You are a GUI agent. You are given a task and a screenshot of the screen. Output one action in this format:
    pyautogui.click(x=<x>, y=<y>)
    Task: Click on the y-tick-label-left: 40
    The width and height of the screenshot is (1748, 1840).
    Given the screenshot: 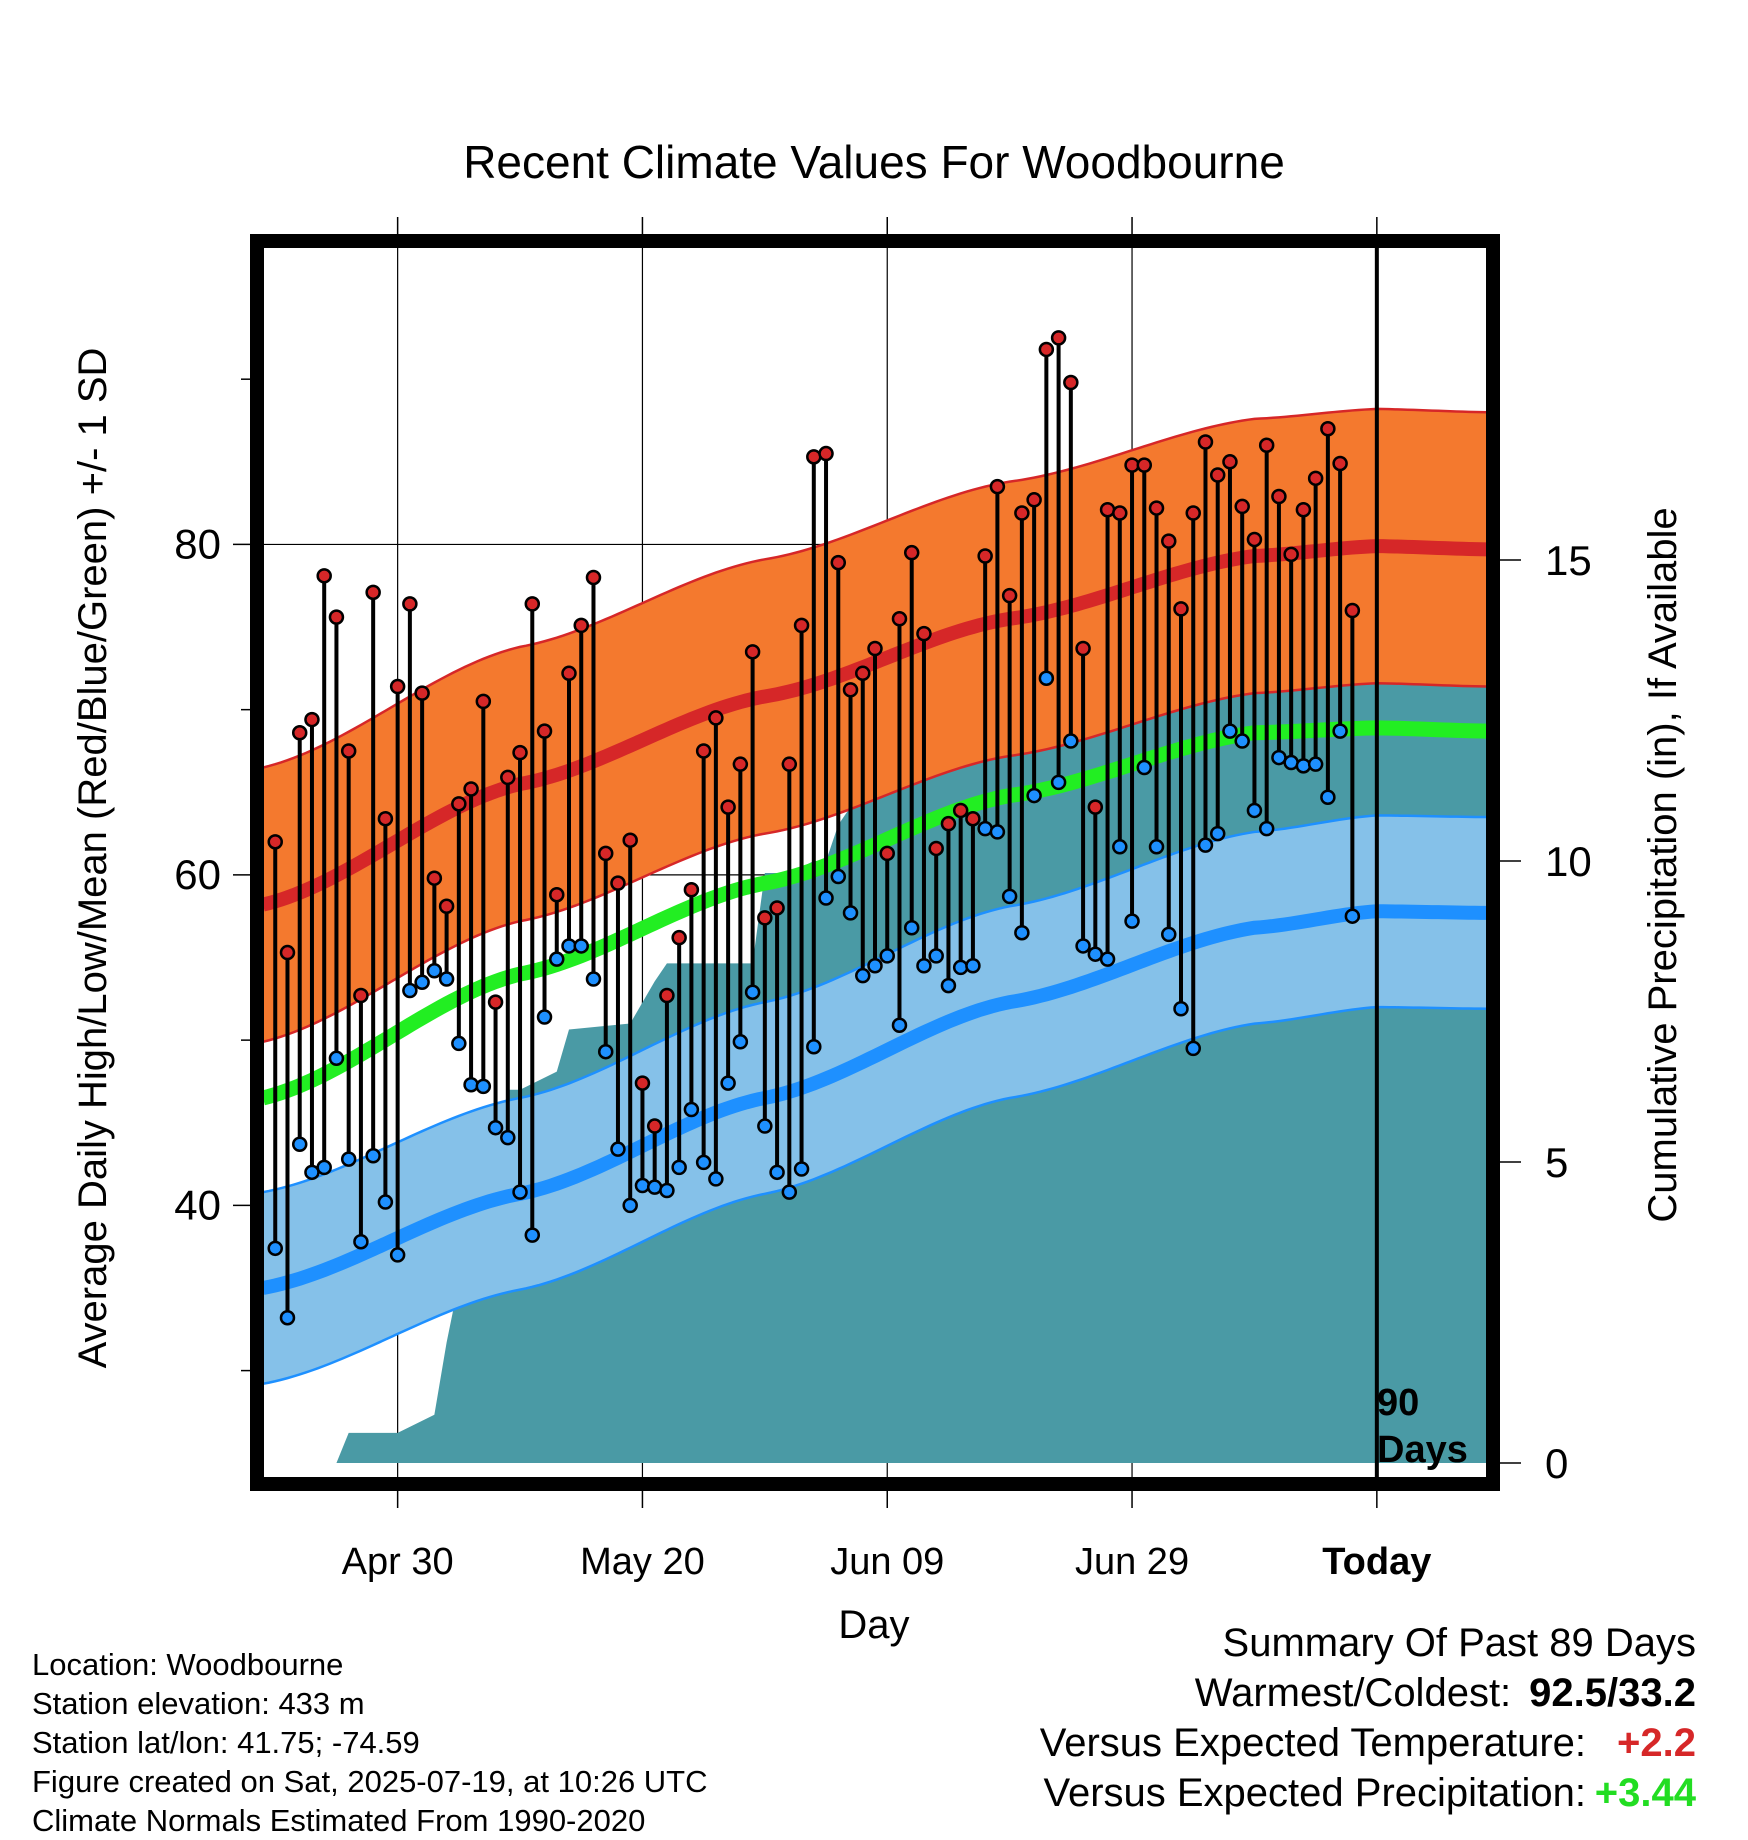 What is the action you would take?
    pyautogui.click(x=197, y=1204)
    